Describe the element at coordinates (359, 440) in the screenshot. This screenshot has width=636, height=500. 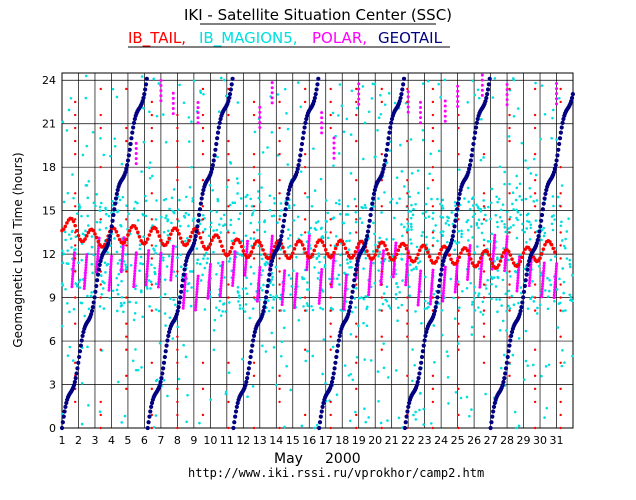
I see `x-tick-label: 19` at that location.